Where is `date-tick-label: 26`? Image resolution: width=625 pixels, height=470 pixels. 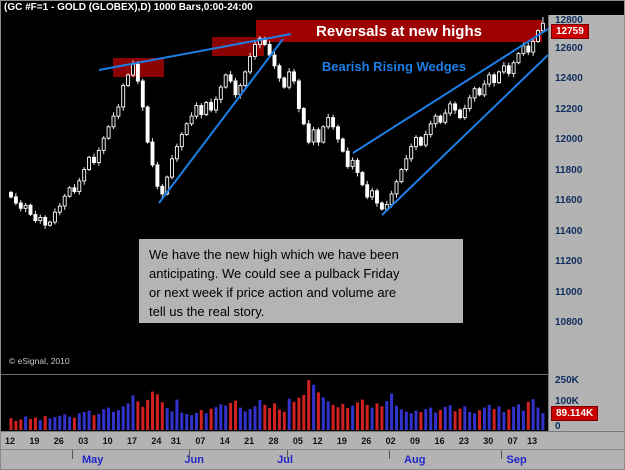 date-tick-label: 26 is located at coordinates (58, 441).